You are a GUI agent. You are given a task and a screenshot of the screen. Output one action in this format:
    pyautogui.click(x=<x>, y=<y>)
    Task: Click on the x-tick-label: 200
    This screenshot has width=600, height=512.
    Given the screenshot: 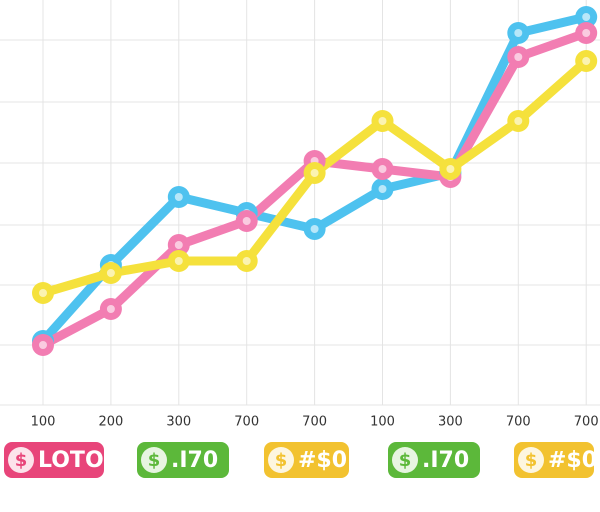 What is the action you would take?
    pyautogui.click(x=110, y=422)
    